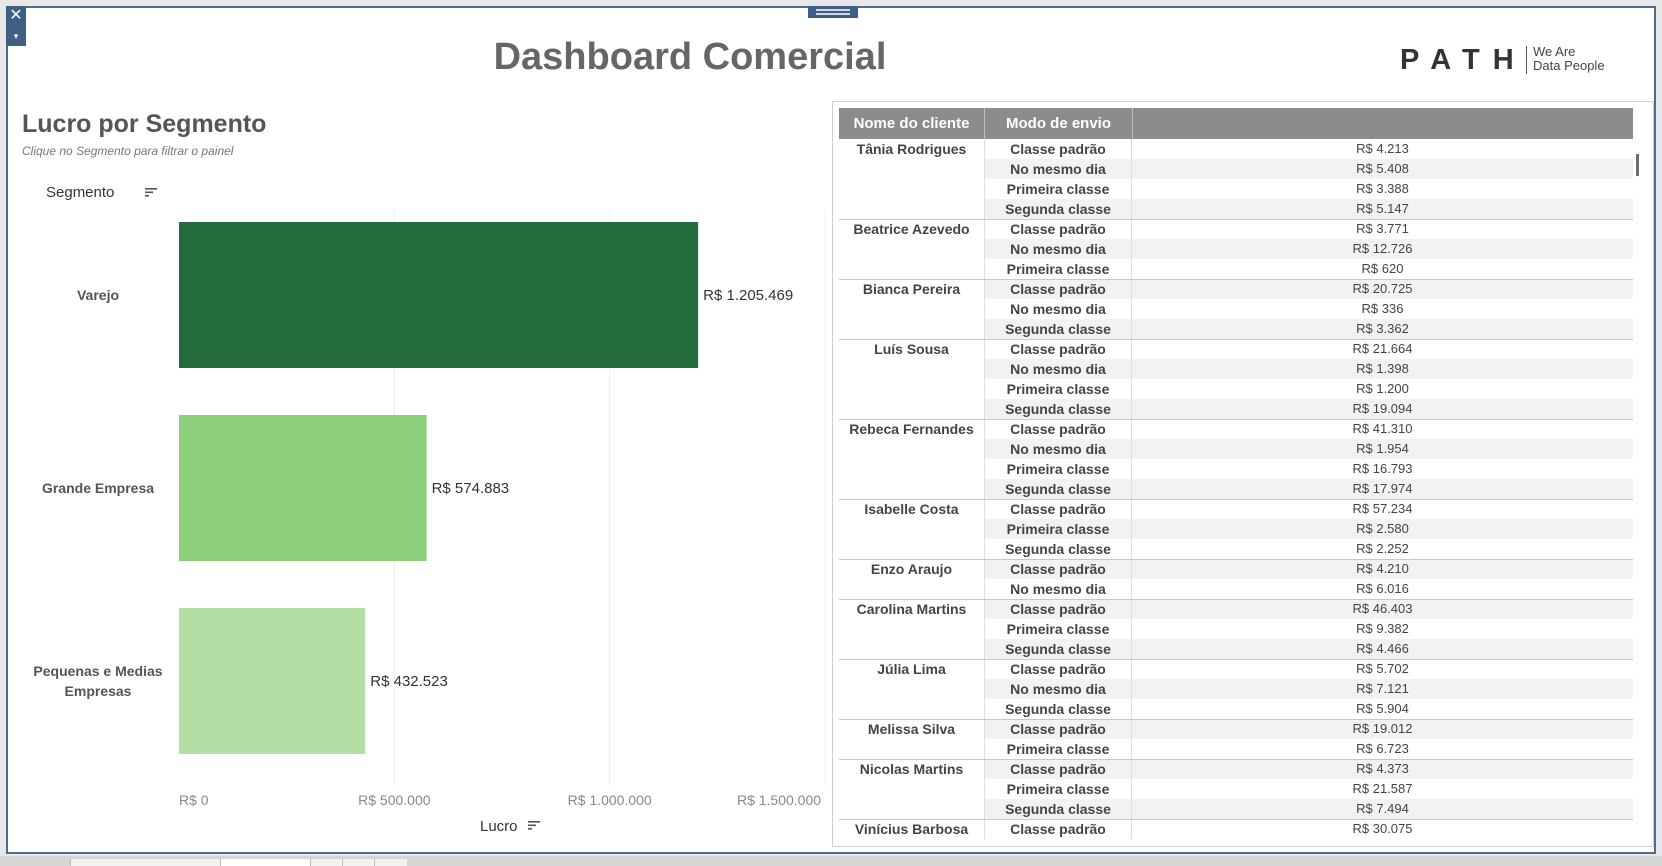 Image resolution: width=1662 pixels, height=866 pixels. What do you see at coordinates (1236, 809) in the screenshot?
I see `table-row: Segunda classe R$ 7.494` at bounding box center [1236, 809].